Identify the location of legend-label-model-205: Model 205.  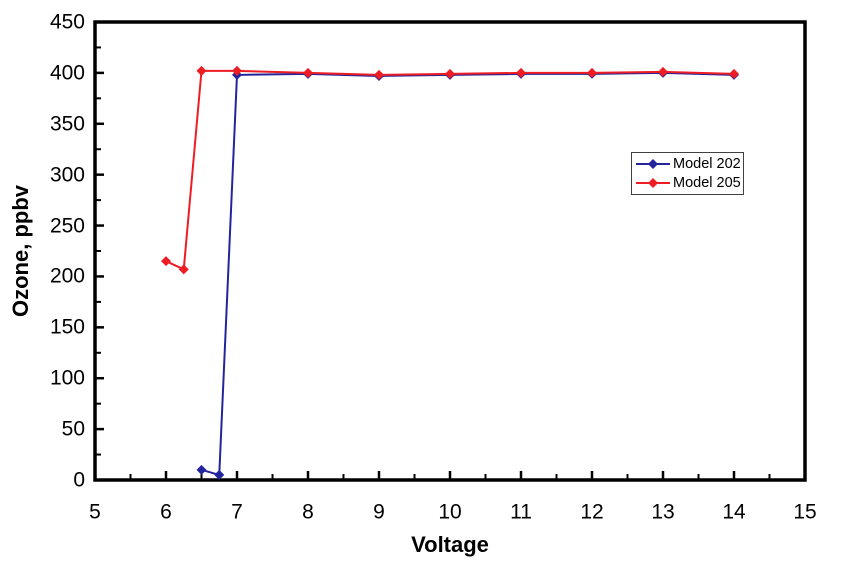
(707, 182).